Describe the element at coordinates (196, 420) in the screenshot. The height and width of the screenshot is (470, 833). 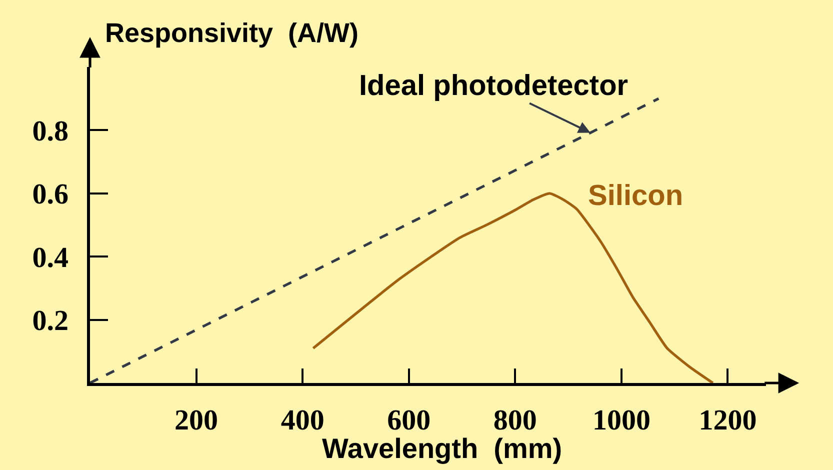
I see `x-tick-label: 200` at that location.